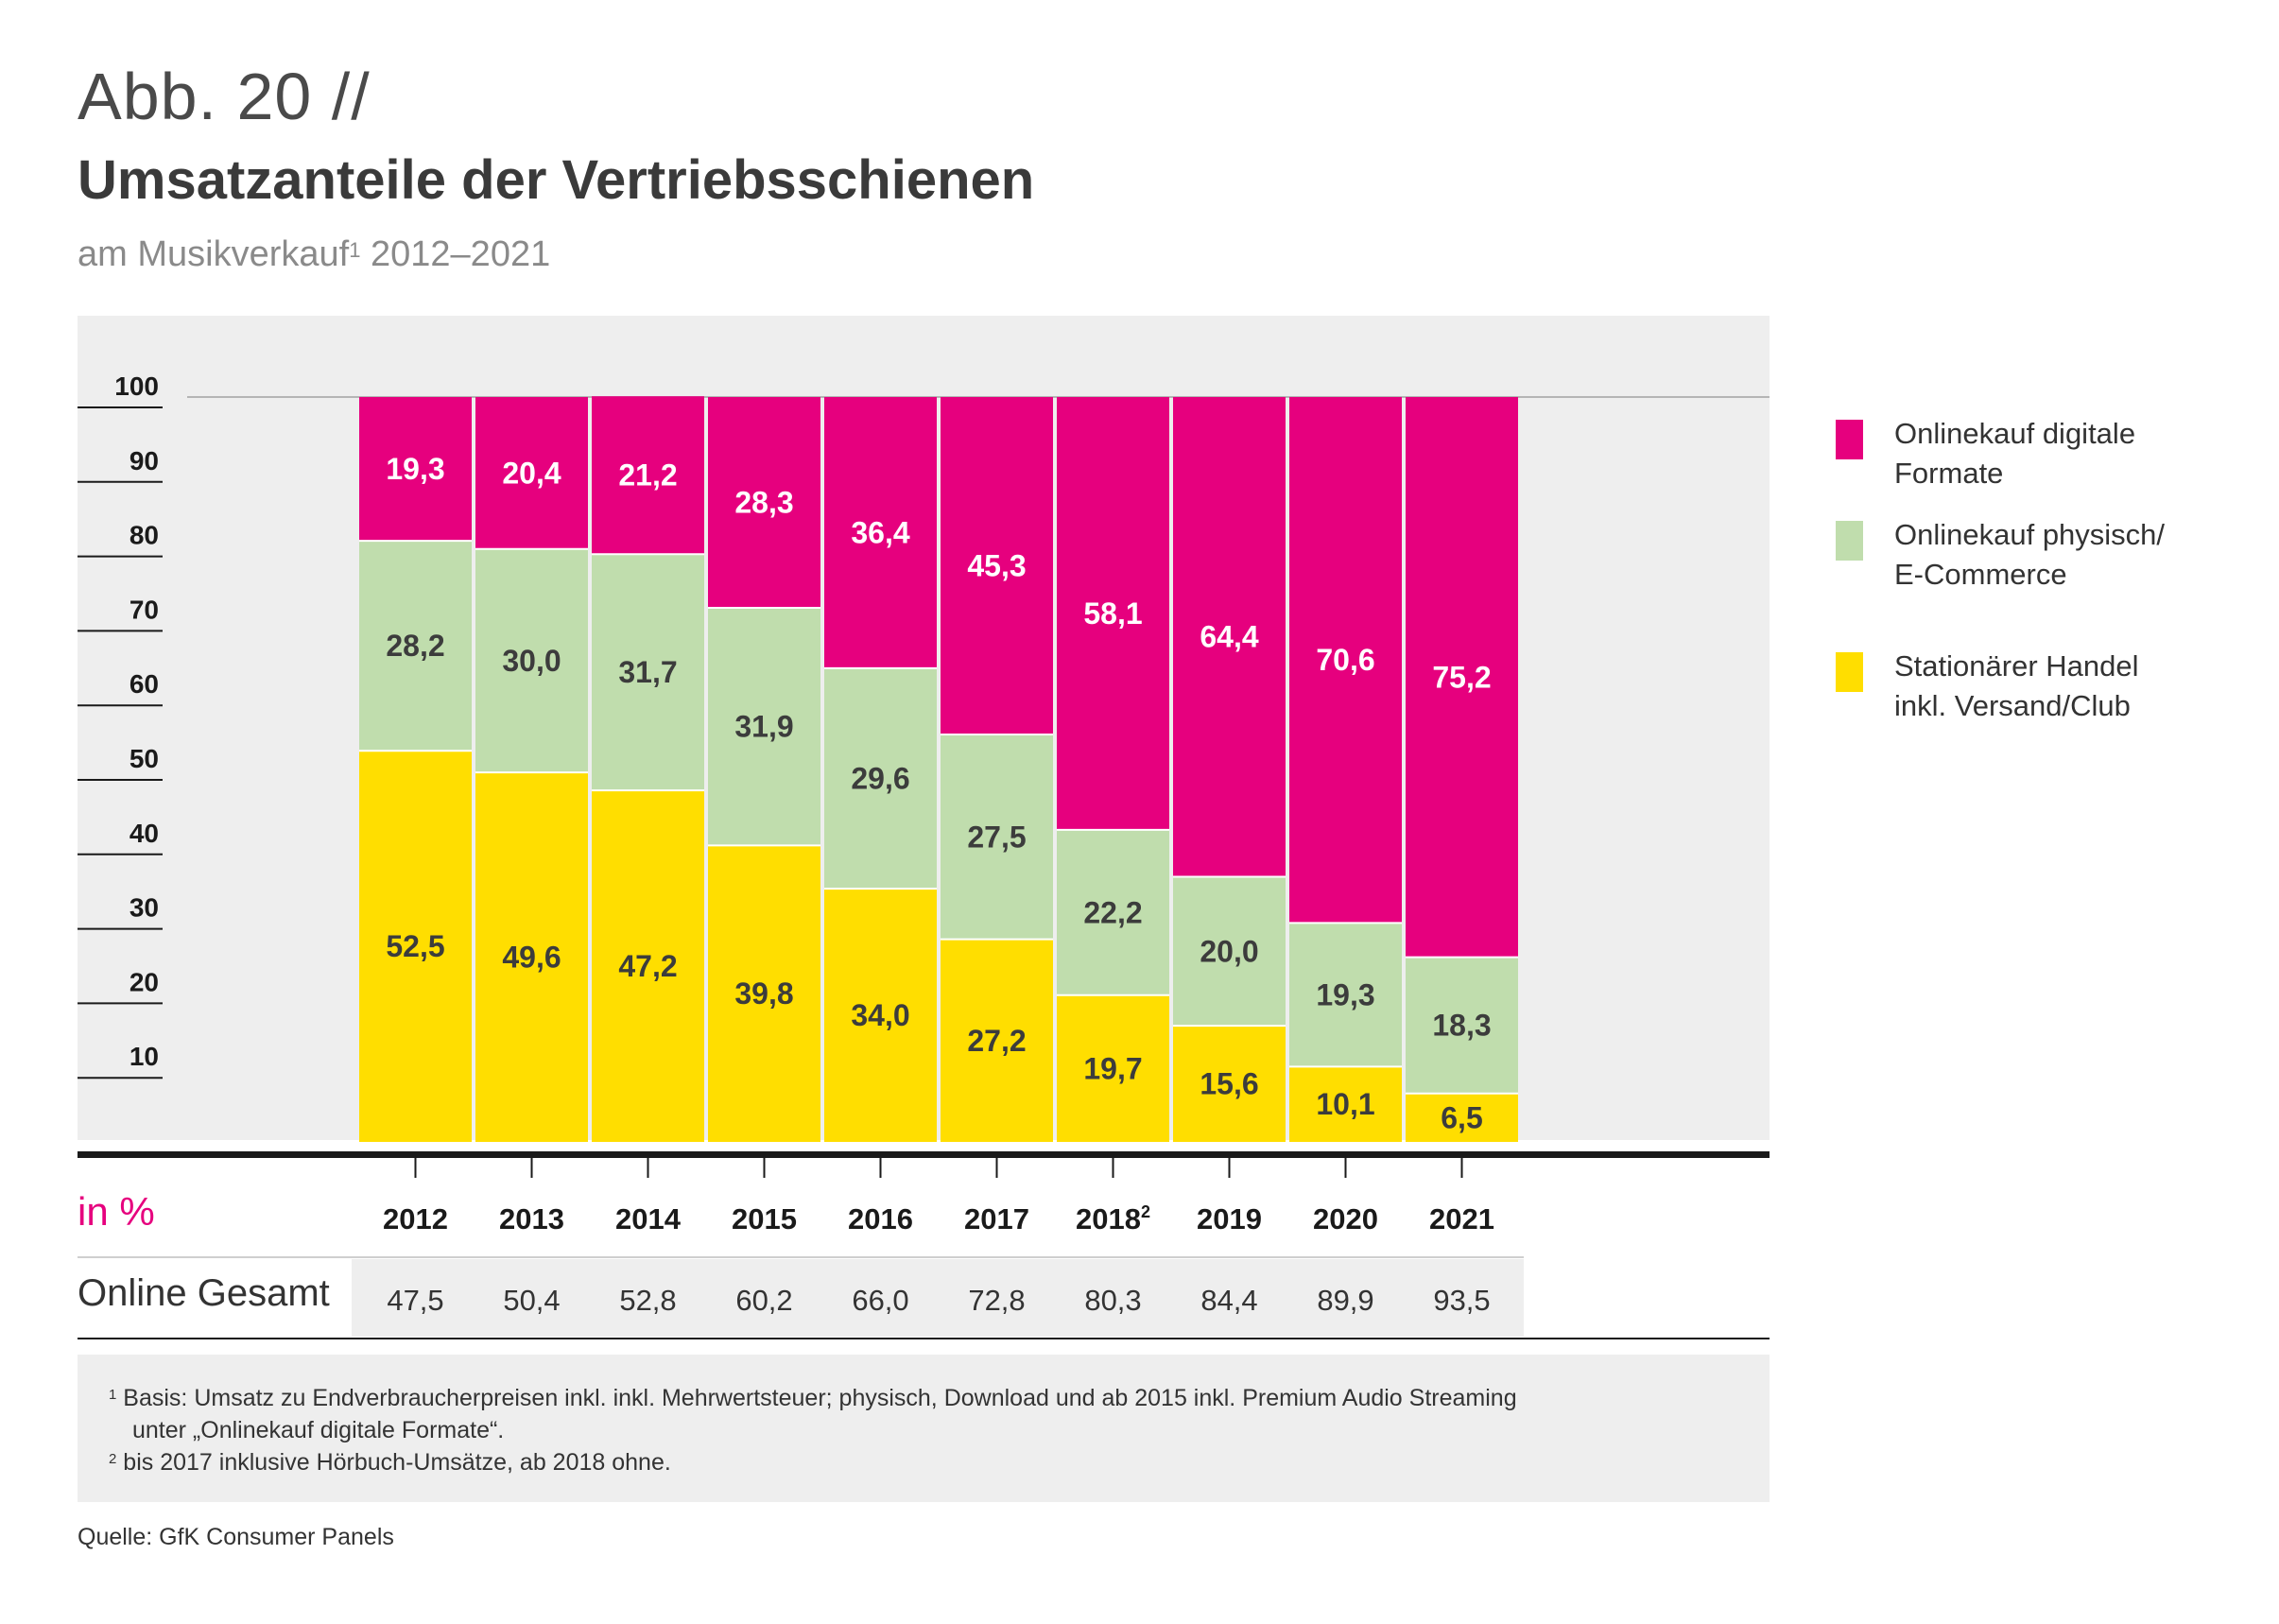  Describe the element at coordinates (531, 473) in the screenshot. I see `data-label: 20,4` at that location.